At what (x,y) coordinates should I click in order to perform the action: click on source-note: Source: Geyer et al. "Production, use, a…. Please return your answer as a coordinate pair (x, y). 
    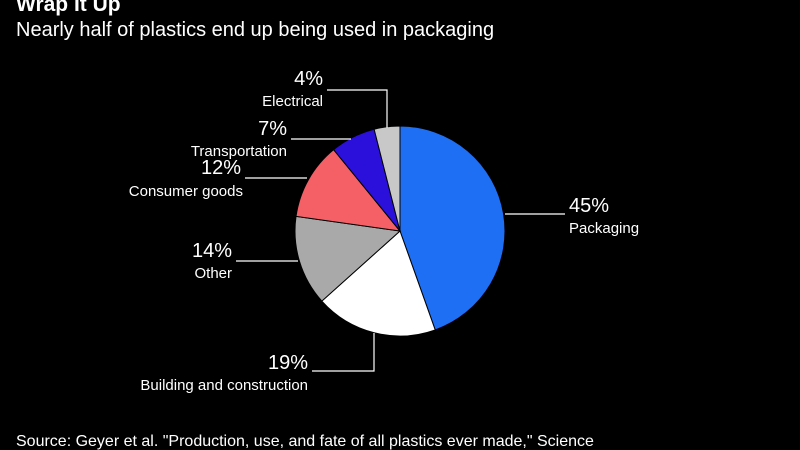
    Looking at the image, I should click on (305, 441).